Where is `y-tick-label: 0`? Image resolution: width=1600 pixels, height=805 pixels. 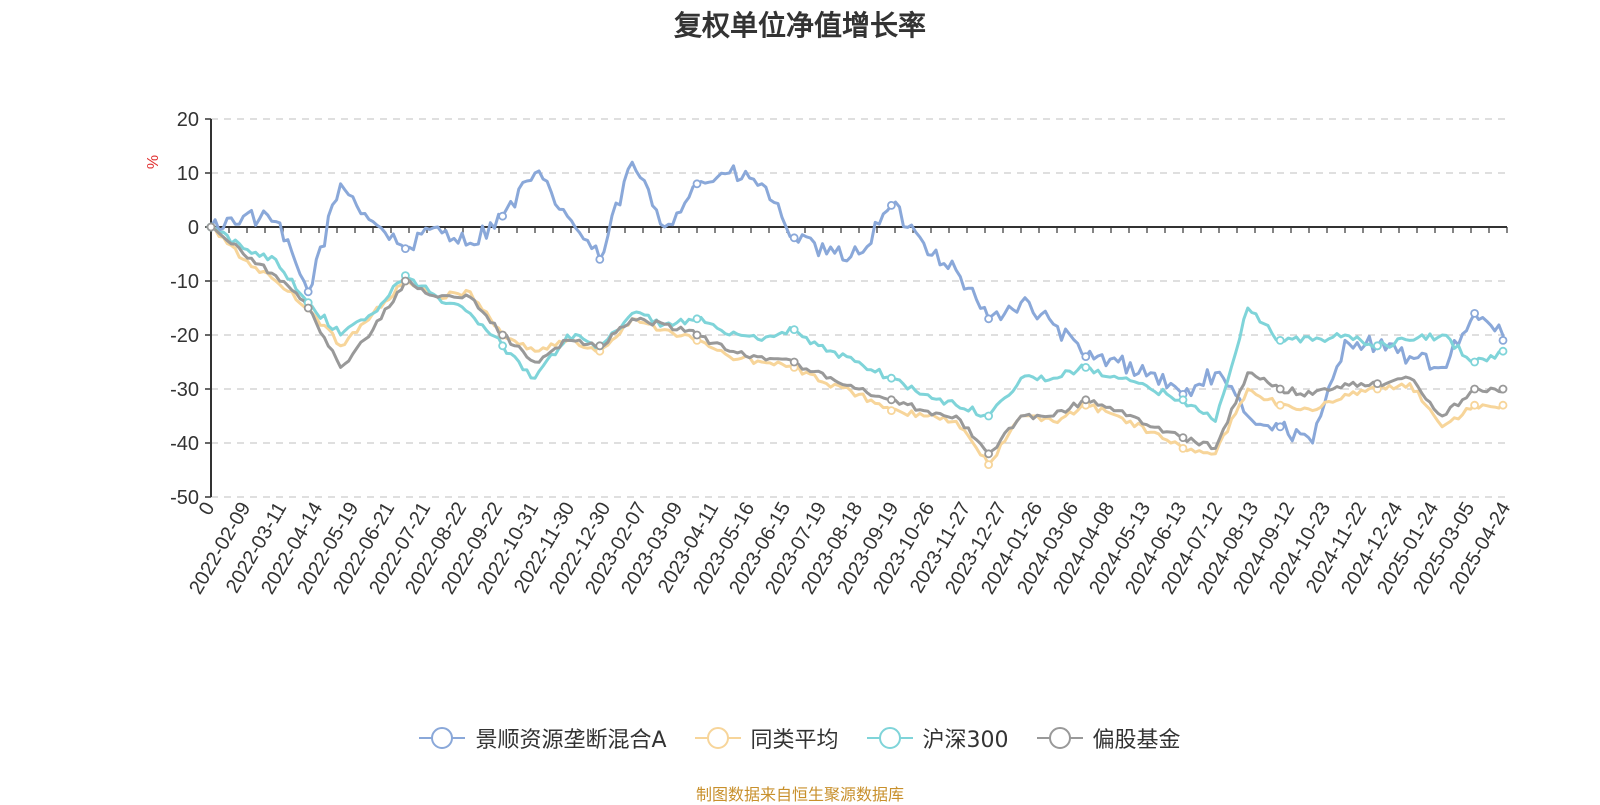 y-tick-label: 0 is located at coordinates (193, 228).